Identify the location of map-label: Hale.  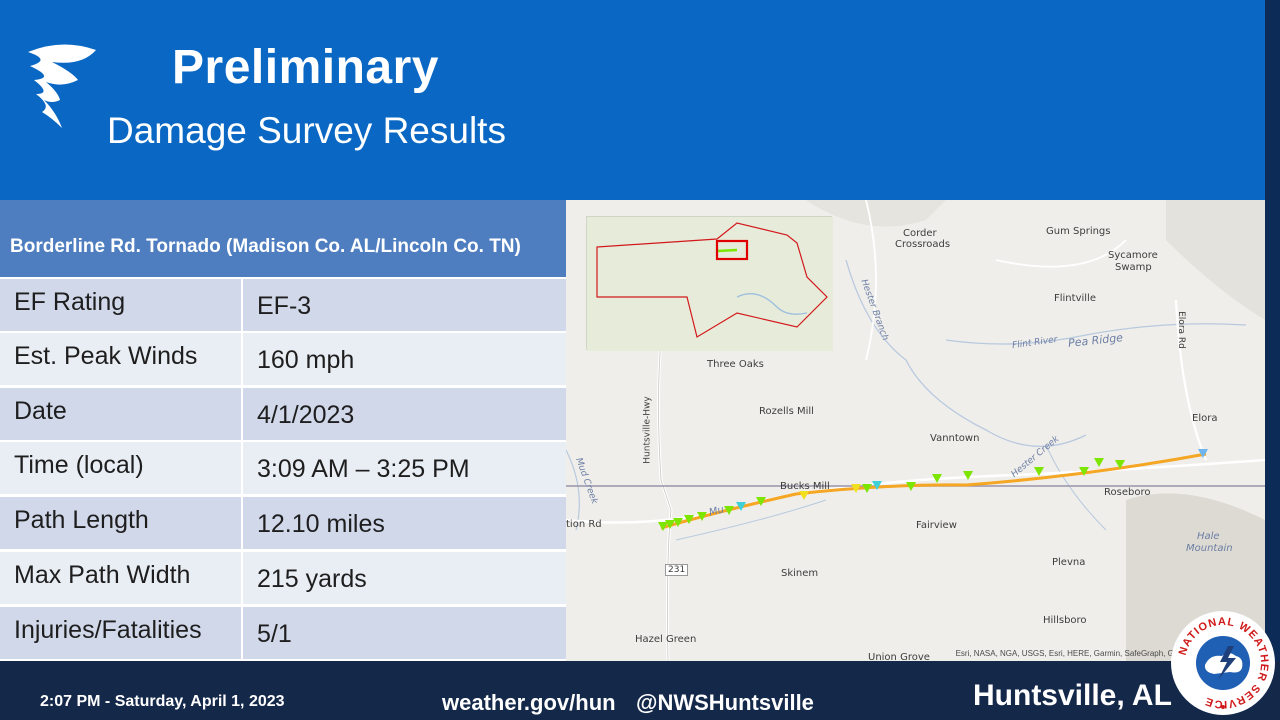
(1208, 536).